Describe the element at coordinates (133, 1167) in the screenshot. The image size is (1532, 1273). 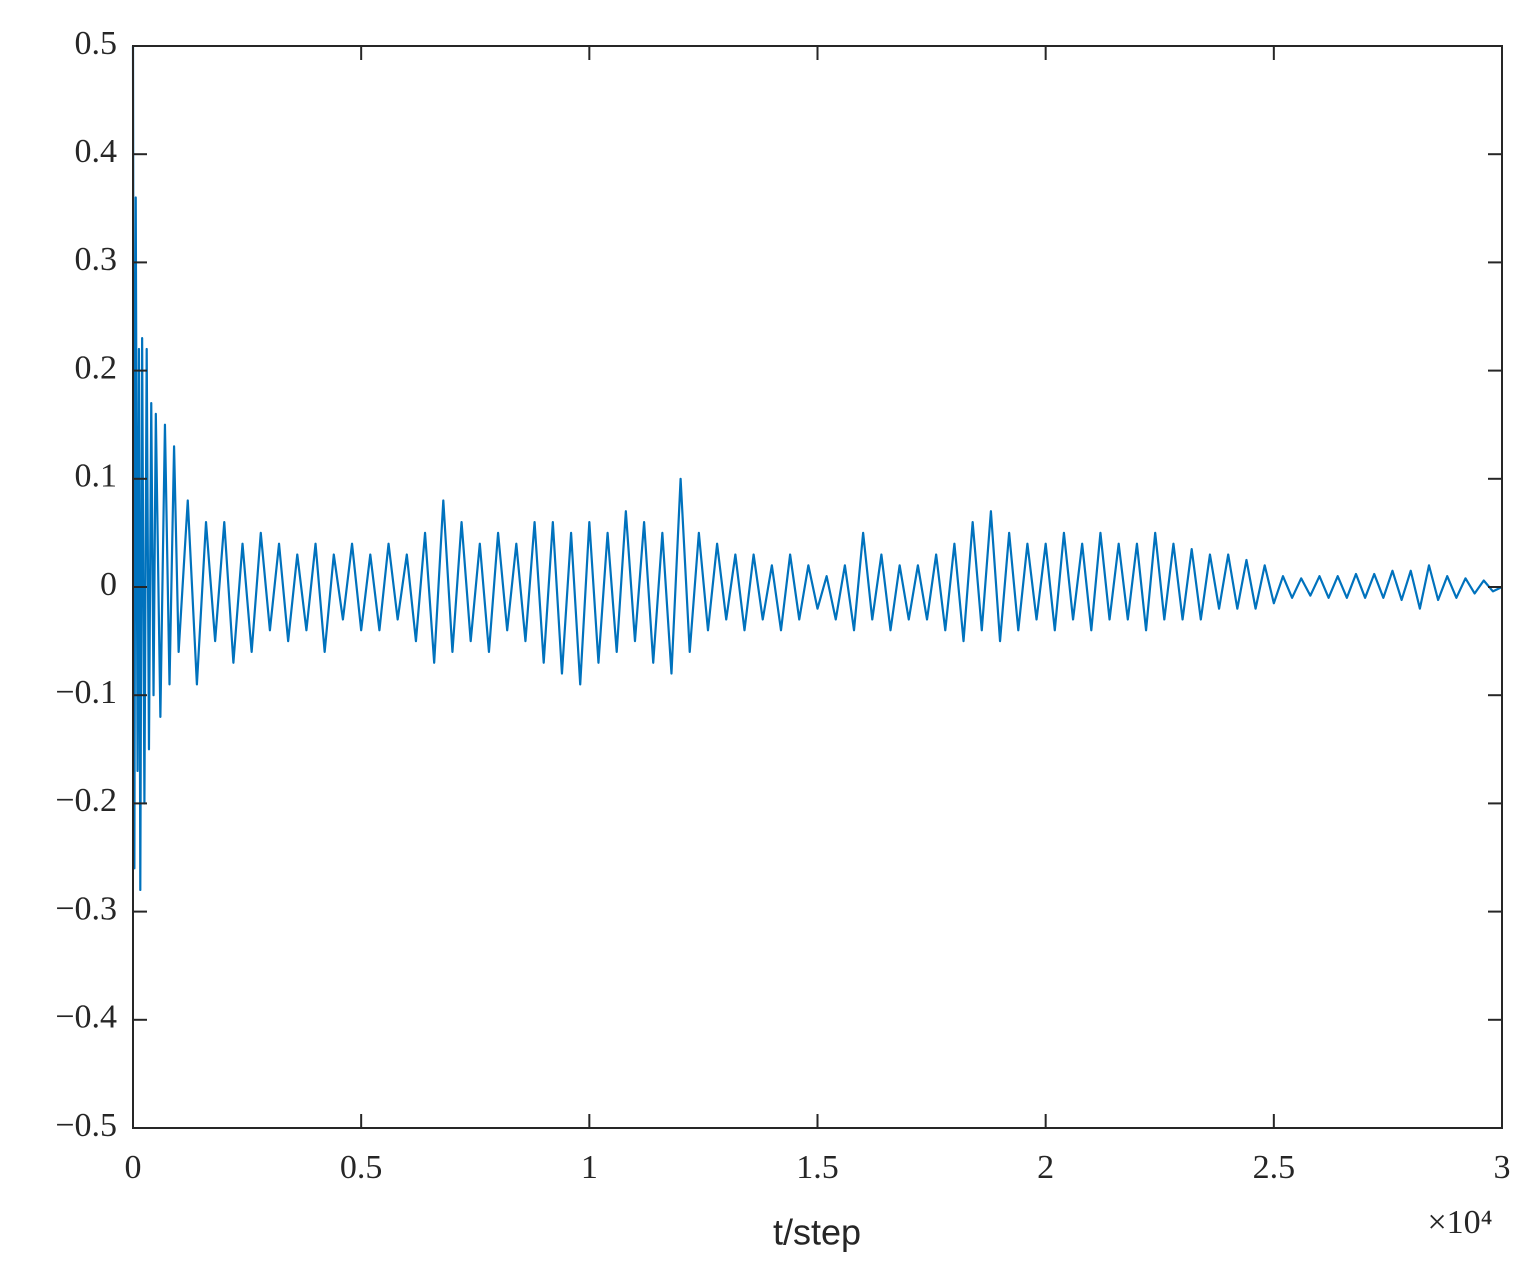
I see `x-tick-label: 0` at that location.